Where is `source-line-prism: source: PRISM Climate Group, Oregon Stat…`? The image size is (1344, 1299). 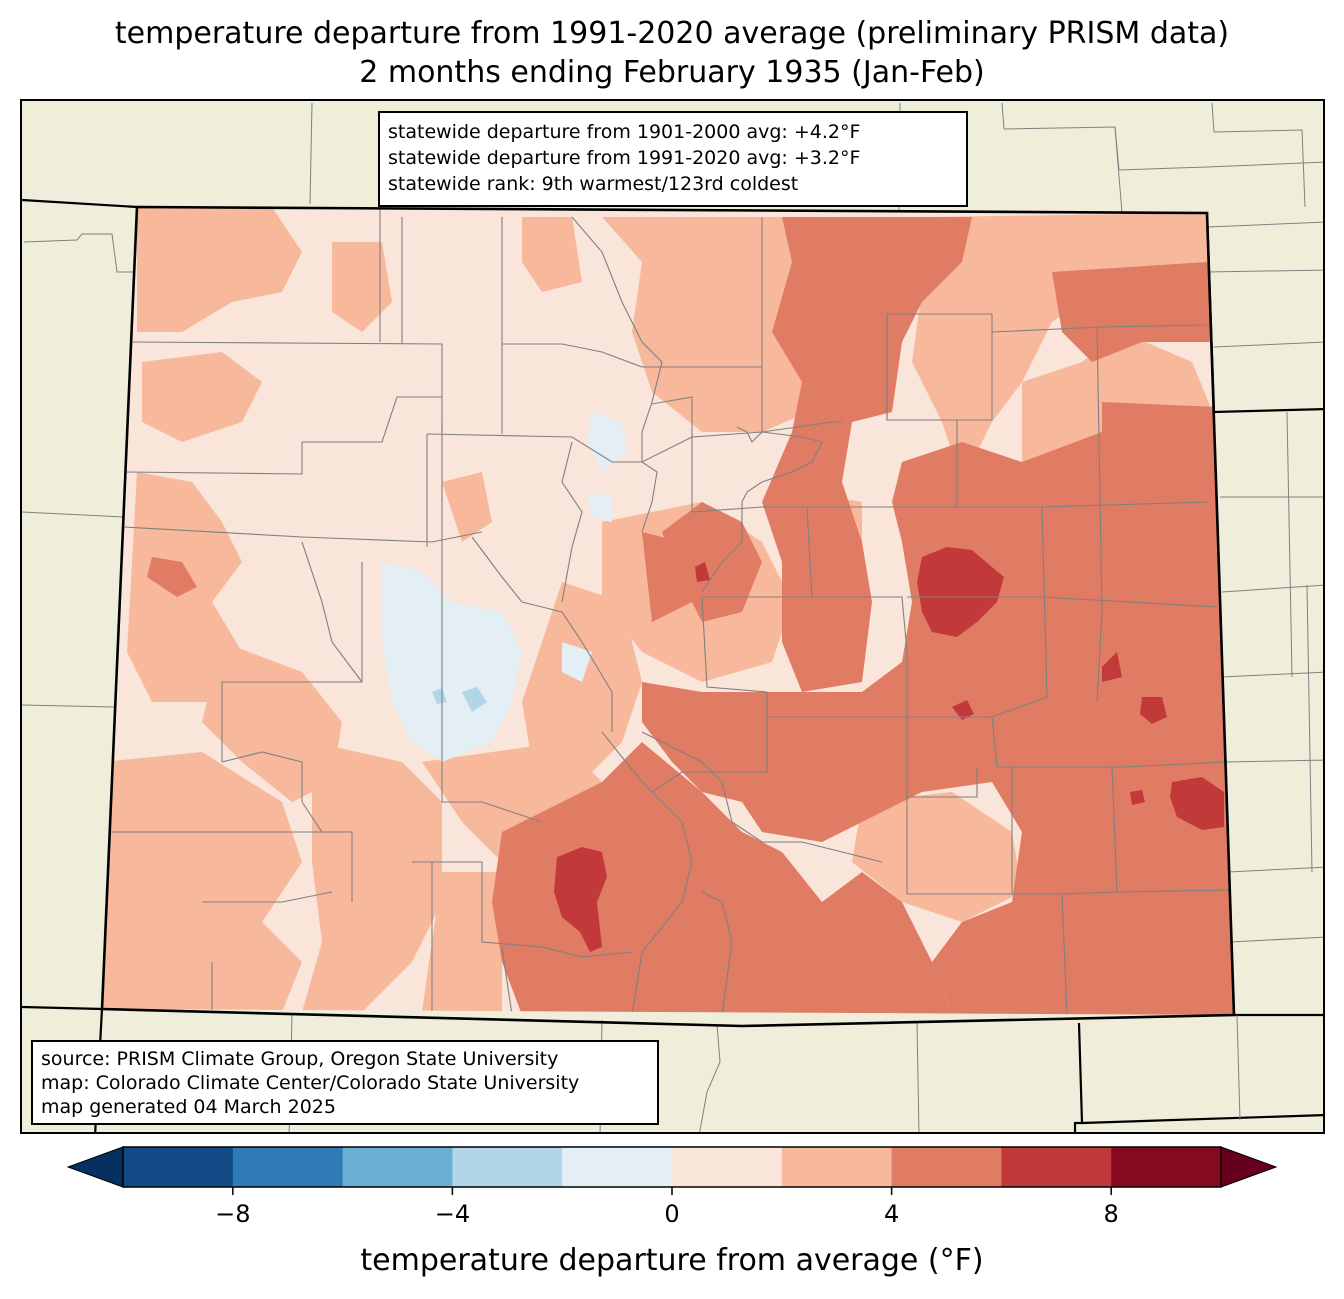
source-line-prism: source: PRISM Climate Group, Oregon Stat… is located at coordinates (300, 1059).